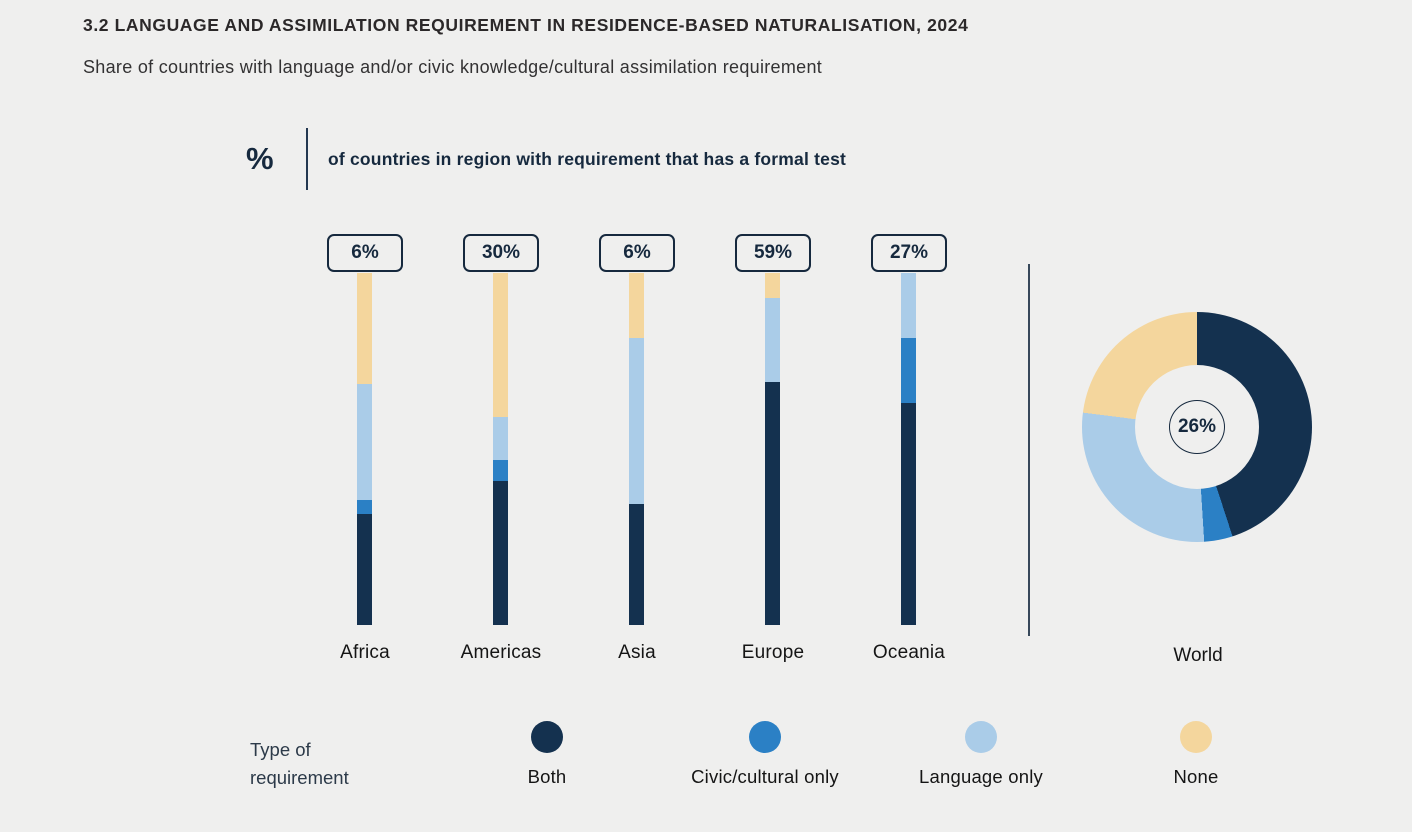  What do you see at coordinates (299, 763) in the screenshot?
I see `legend-title: Type of requirement` at bounding box center [299, 763].